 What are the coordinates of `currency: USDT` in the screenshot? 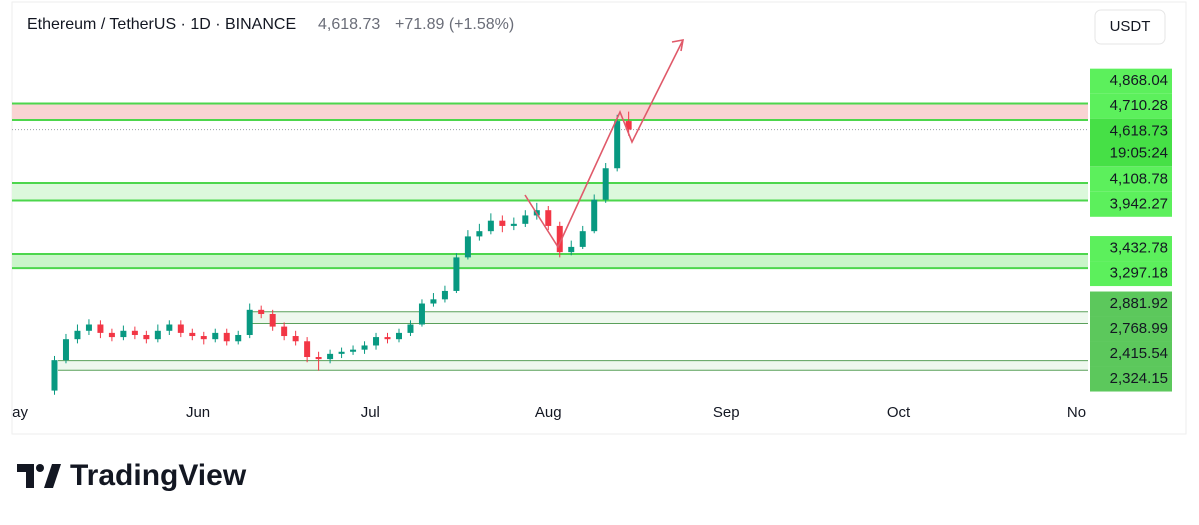 It's located at (1130, 26).